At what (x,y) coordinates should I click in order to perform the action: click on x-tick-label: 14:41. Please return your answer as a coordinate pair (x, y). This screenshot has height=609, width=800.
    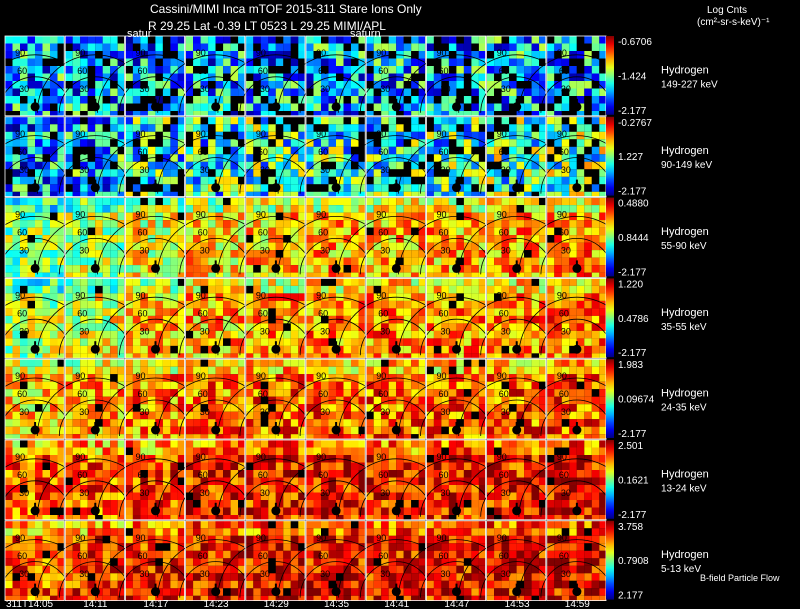
    Looking at the image, I should click on (396, 604).